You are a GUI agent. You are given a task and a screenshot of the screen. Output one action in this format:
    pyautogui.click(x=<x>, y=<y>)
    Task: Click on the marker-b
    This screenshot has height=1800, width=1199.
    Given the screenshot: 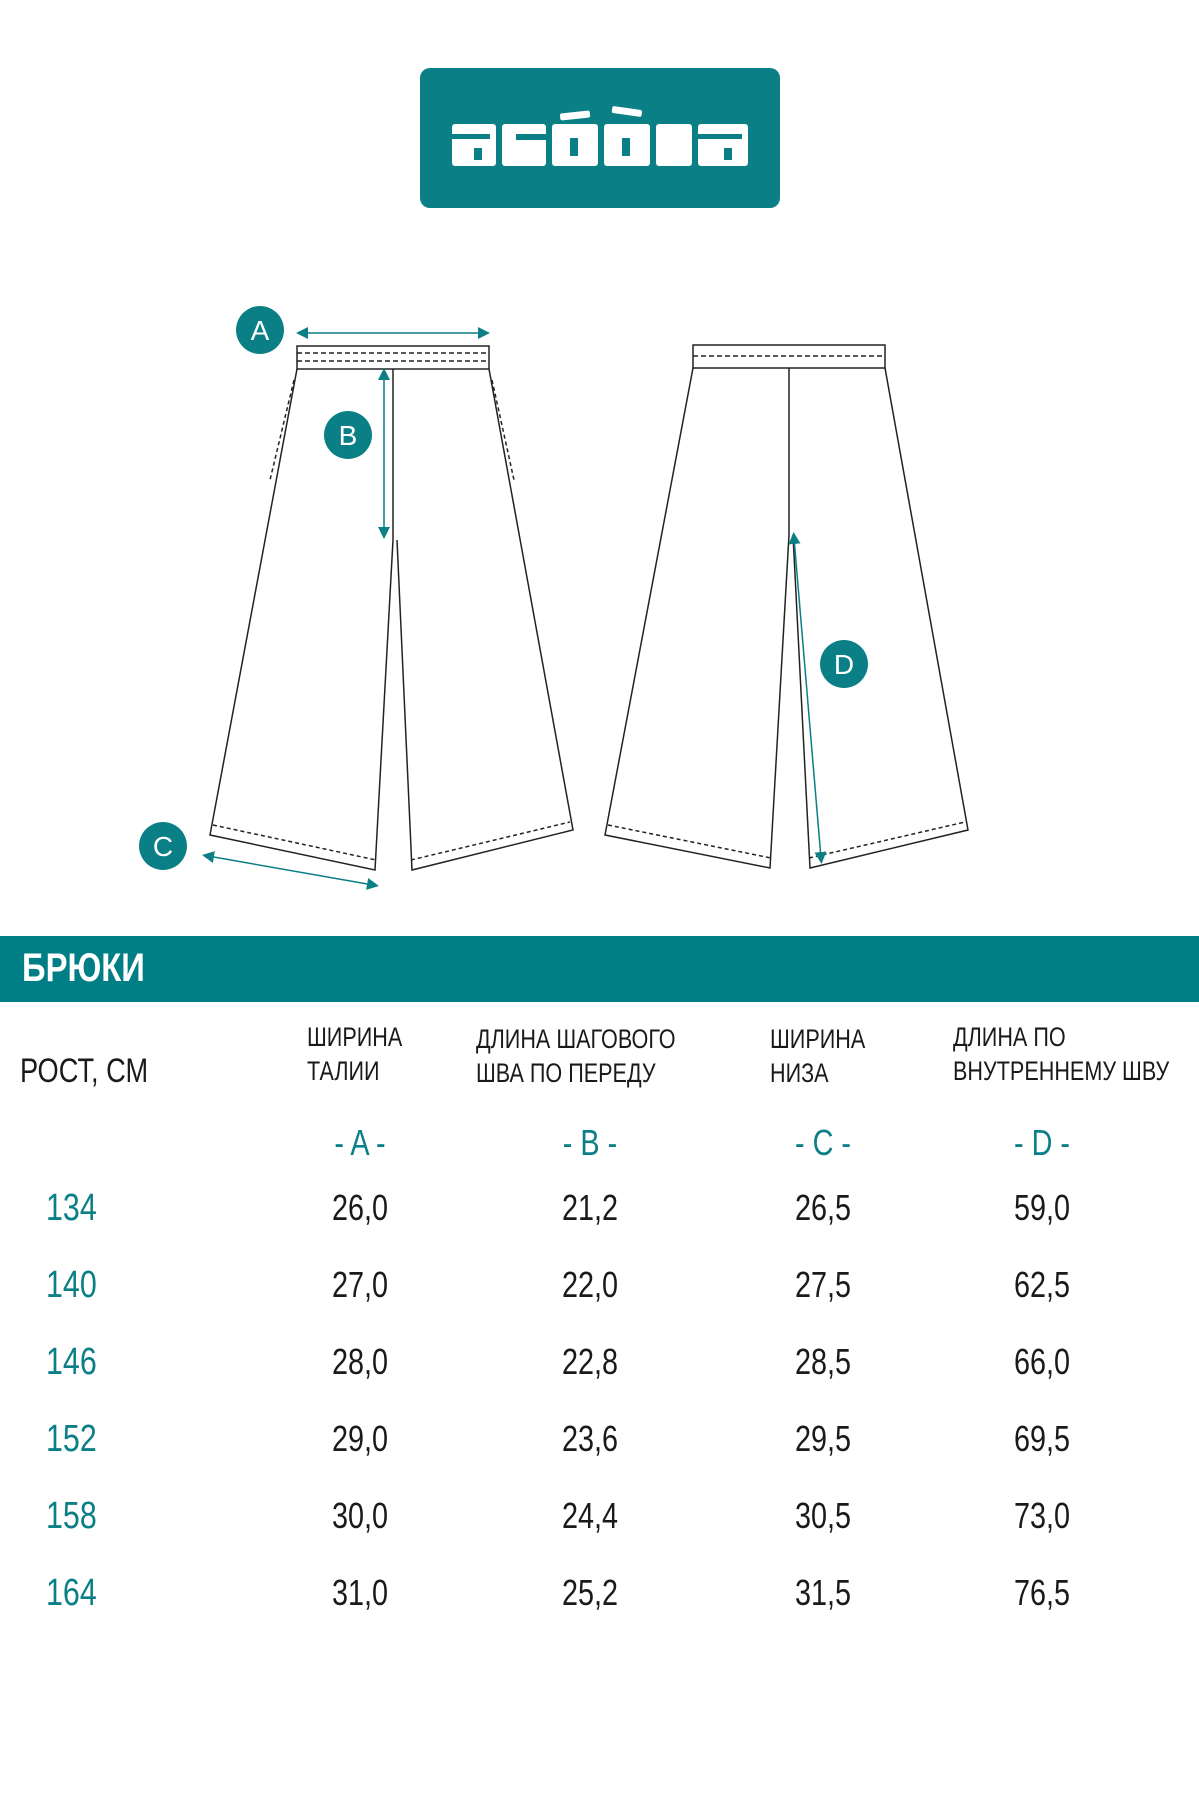 What is the action you would take?
    pyautogui.click(x=348, y=435)
    